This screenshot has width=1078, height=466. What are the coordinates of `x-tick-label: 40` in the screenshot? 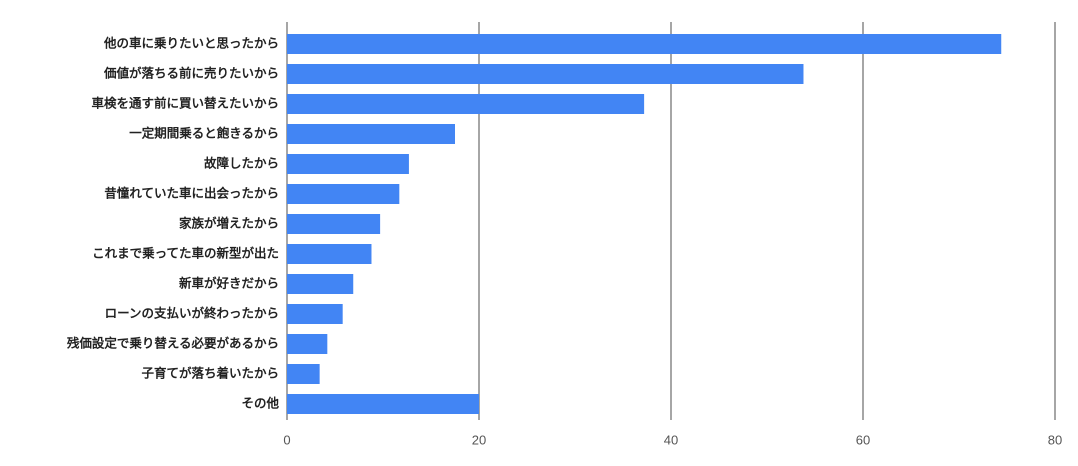 It's located at (671, 439).